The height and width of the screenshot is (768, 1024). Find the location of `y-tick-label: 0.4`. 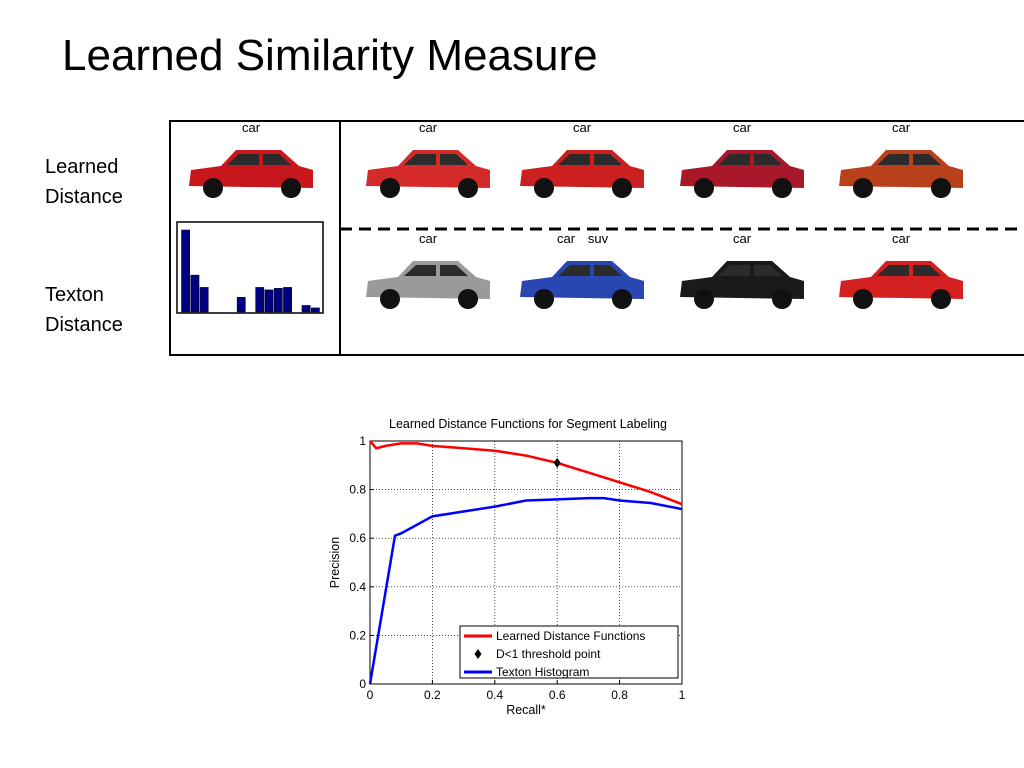

y-tick-label: 0.4 is located at coordinates (357, 587).